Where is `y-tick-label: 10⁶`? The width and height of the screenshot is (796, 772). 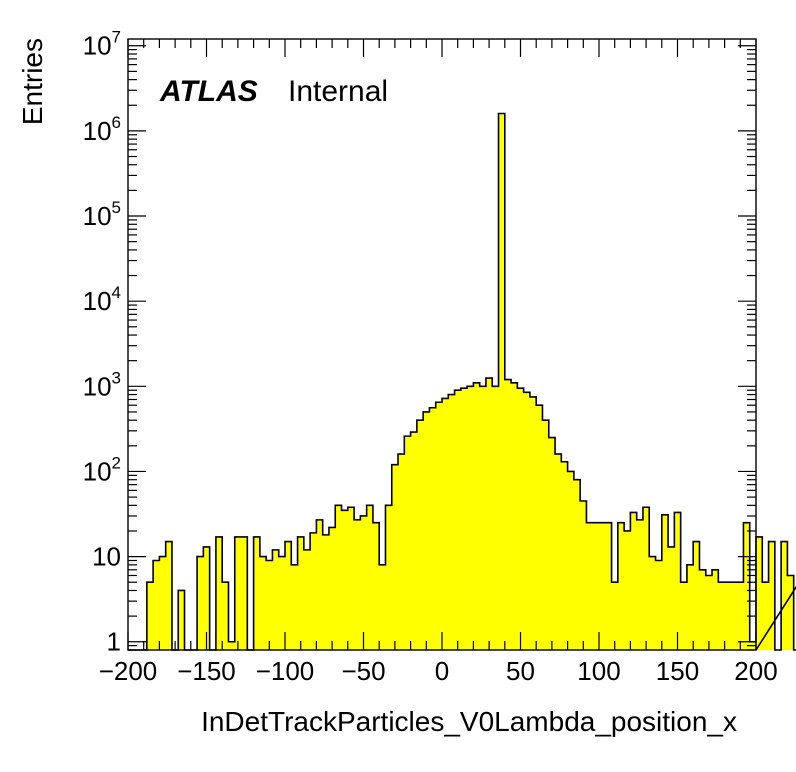 y-tick-label: 10⁶ is located at coordinates (102, 129).